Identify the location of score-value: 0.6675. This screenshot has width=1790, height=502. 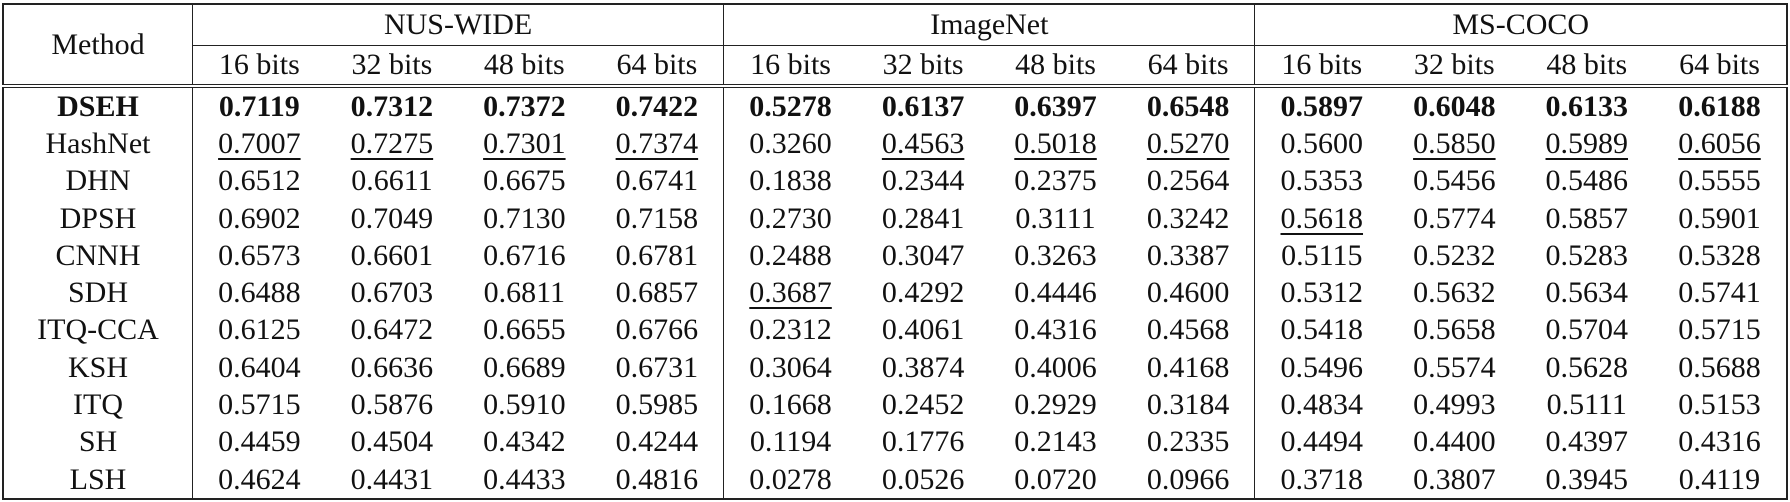
(524, 181).